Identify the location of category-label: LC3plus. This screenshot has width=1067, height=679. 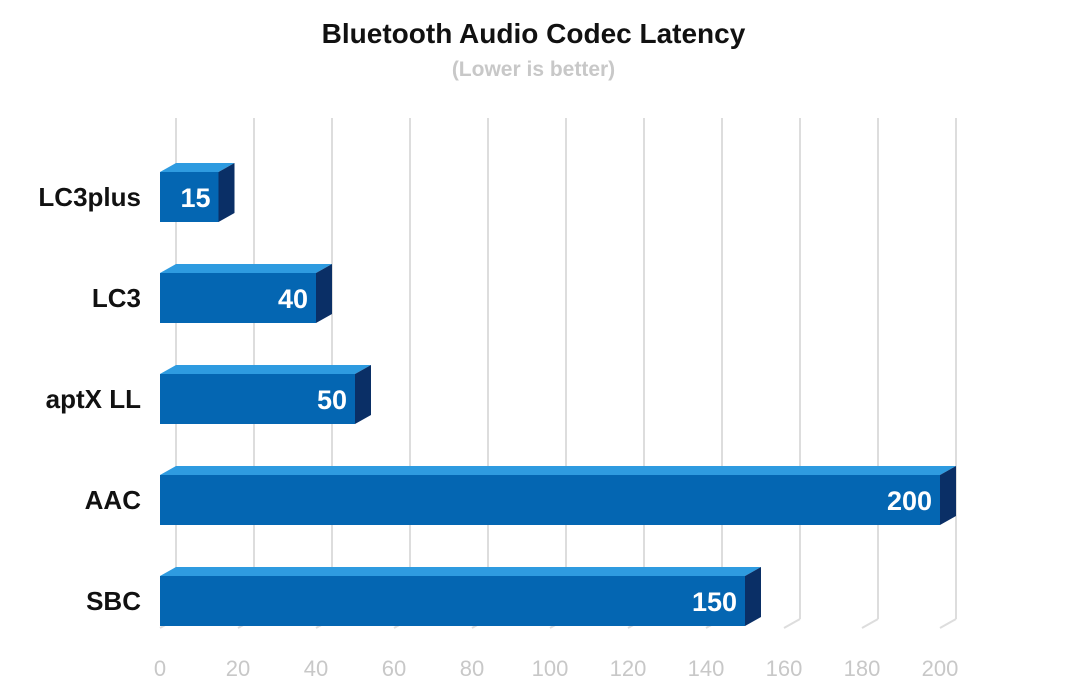
(89, 197).